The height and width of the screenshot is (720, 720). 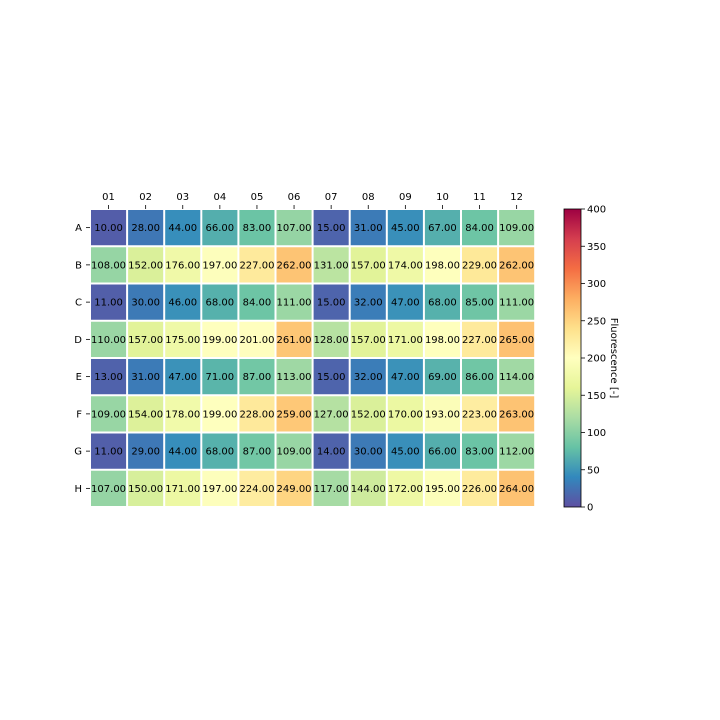 What do you see at coordinates (590, 508) in the screenshot?
I see `colorbar-tick-label: 0` at bounding box center [590, 508].